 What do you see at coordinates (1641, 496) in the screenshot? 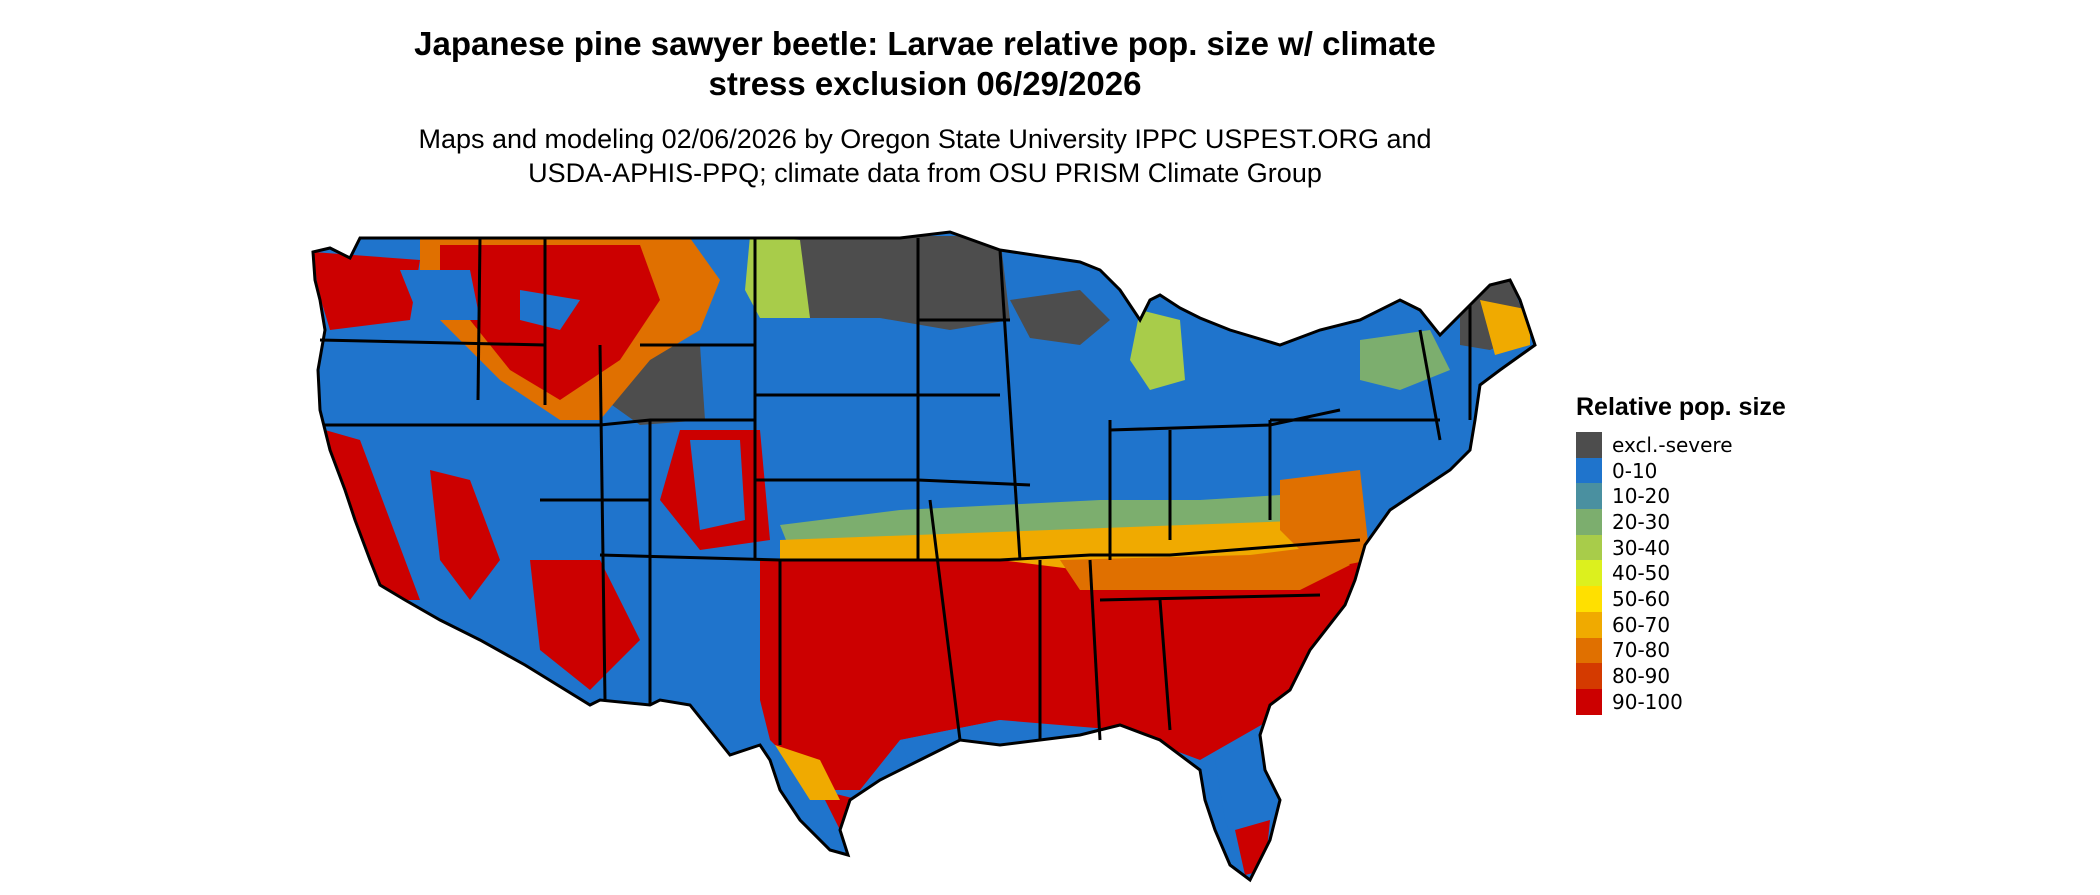
I see `legend-label: 10-20` at bounding box center [1641, 496].